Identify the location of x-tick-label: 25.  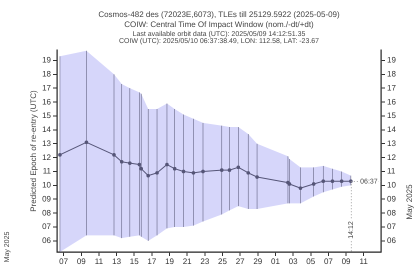
(223, 261).